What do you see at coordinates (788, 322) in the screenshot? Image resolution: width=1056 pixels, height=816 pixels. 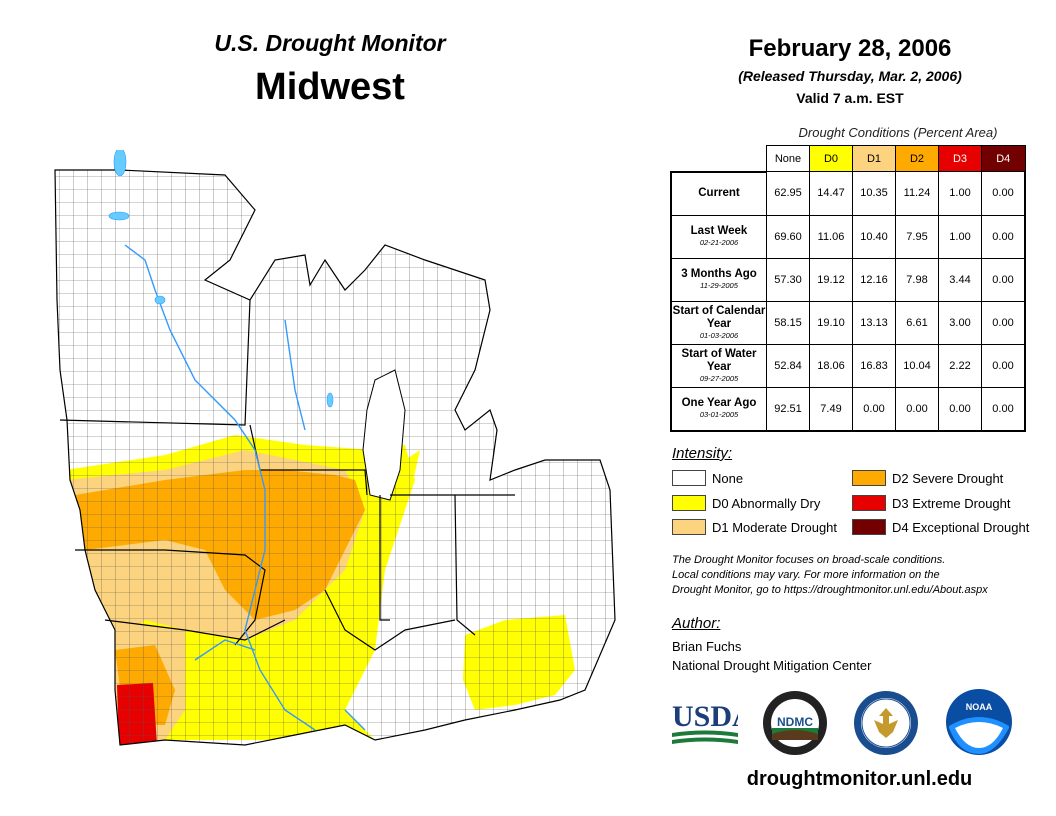 I see `cell: 58.15` at bounding box center [788, 322].